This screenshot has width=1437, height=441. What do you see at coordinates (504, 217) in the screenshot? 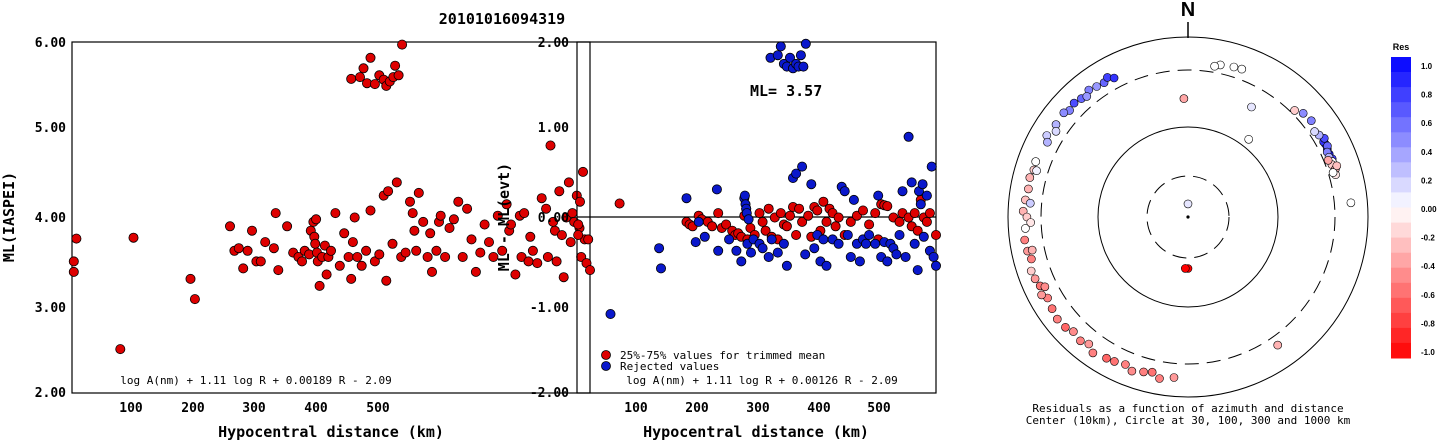
I see `y-axis-label-2: ML - ML(evt)` at bounding box center [504, 217].